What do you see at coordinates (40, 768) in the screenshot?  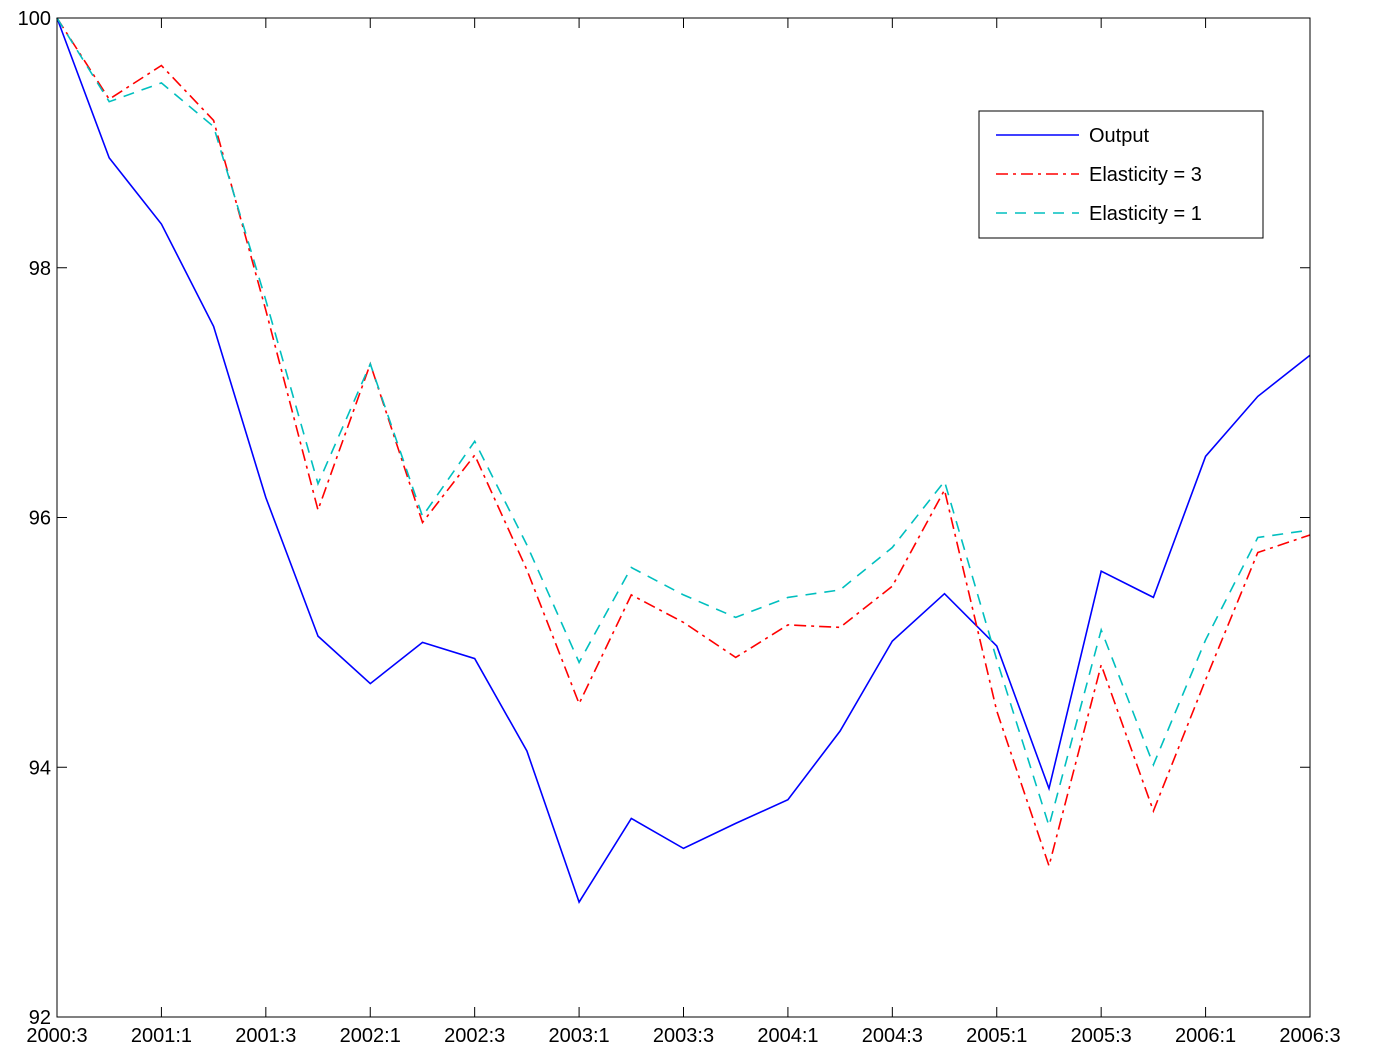 I see `y-tick-label: 94` at bounding box center [40, 768].